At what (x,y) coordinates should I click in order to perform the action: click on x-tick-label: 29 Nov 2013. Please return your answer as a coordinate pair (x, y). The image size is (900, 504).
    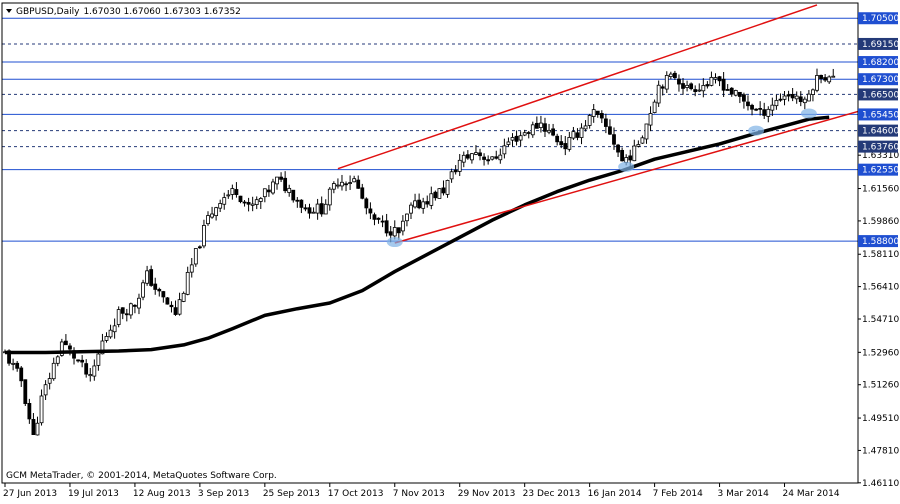
    Looking at the image, I should click on (487, 494).